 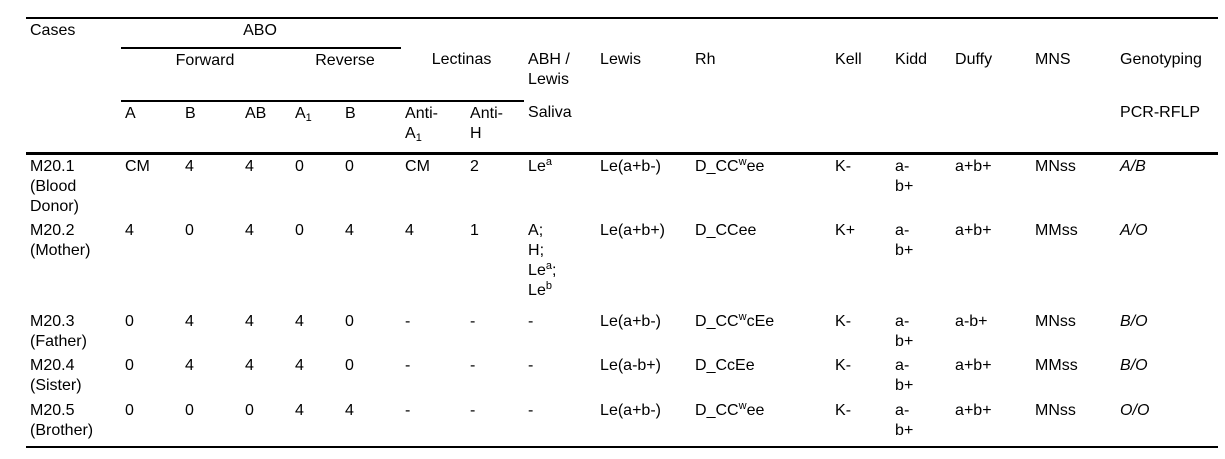 I want to click on cell-rh: D_CcEe, so click(x=725, y=365).